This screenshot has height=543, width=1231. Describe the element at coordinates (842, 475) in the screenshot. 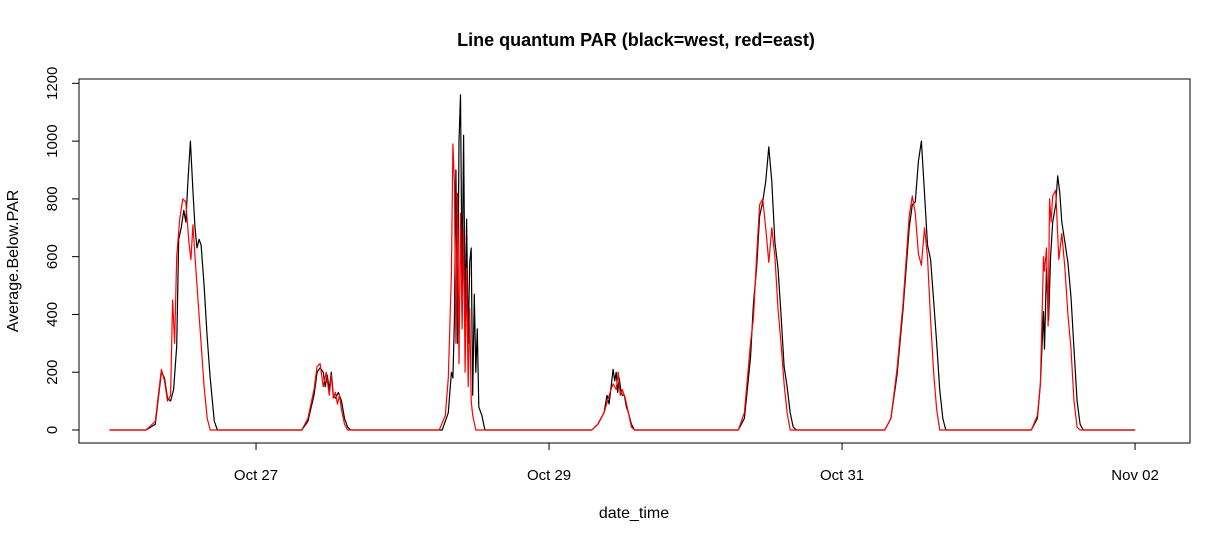

I see `x-tick-label: Oct 31` at that location.